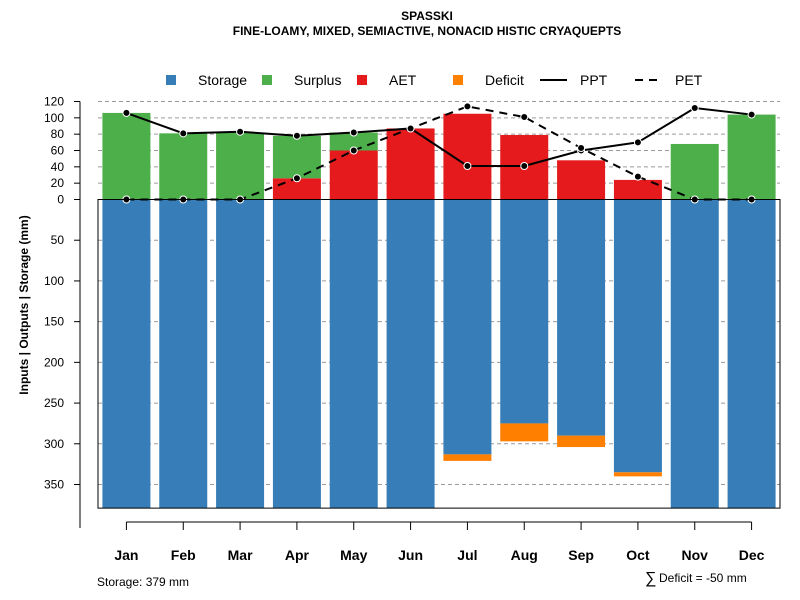 This screenshot has width=800, height=600. What do you see at coordinates (58, 167) in the screenshot?
I see `y-tick-label: 40` at bounding box center [58, 167].